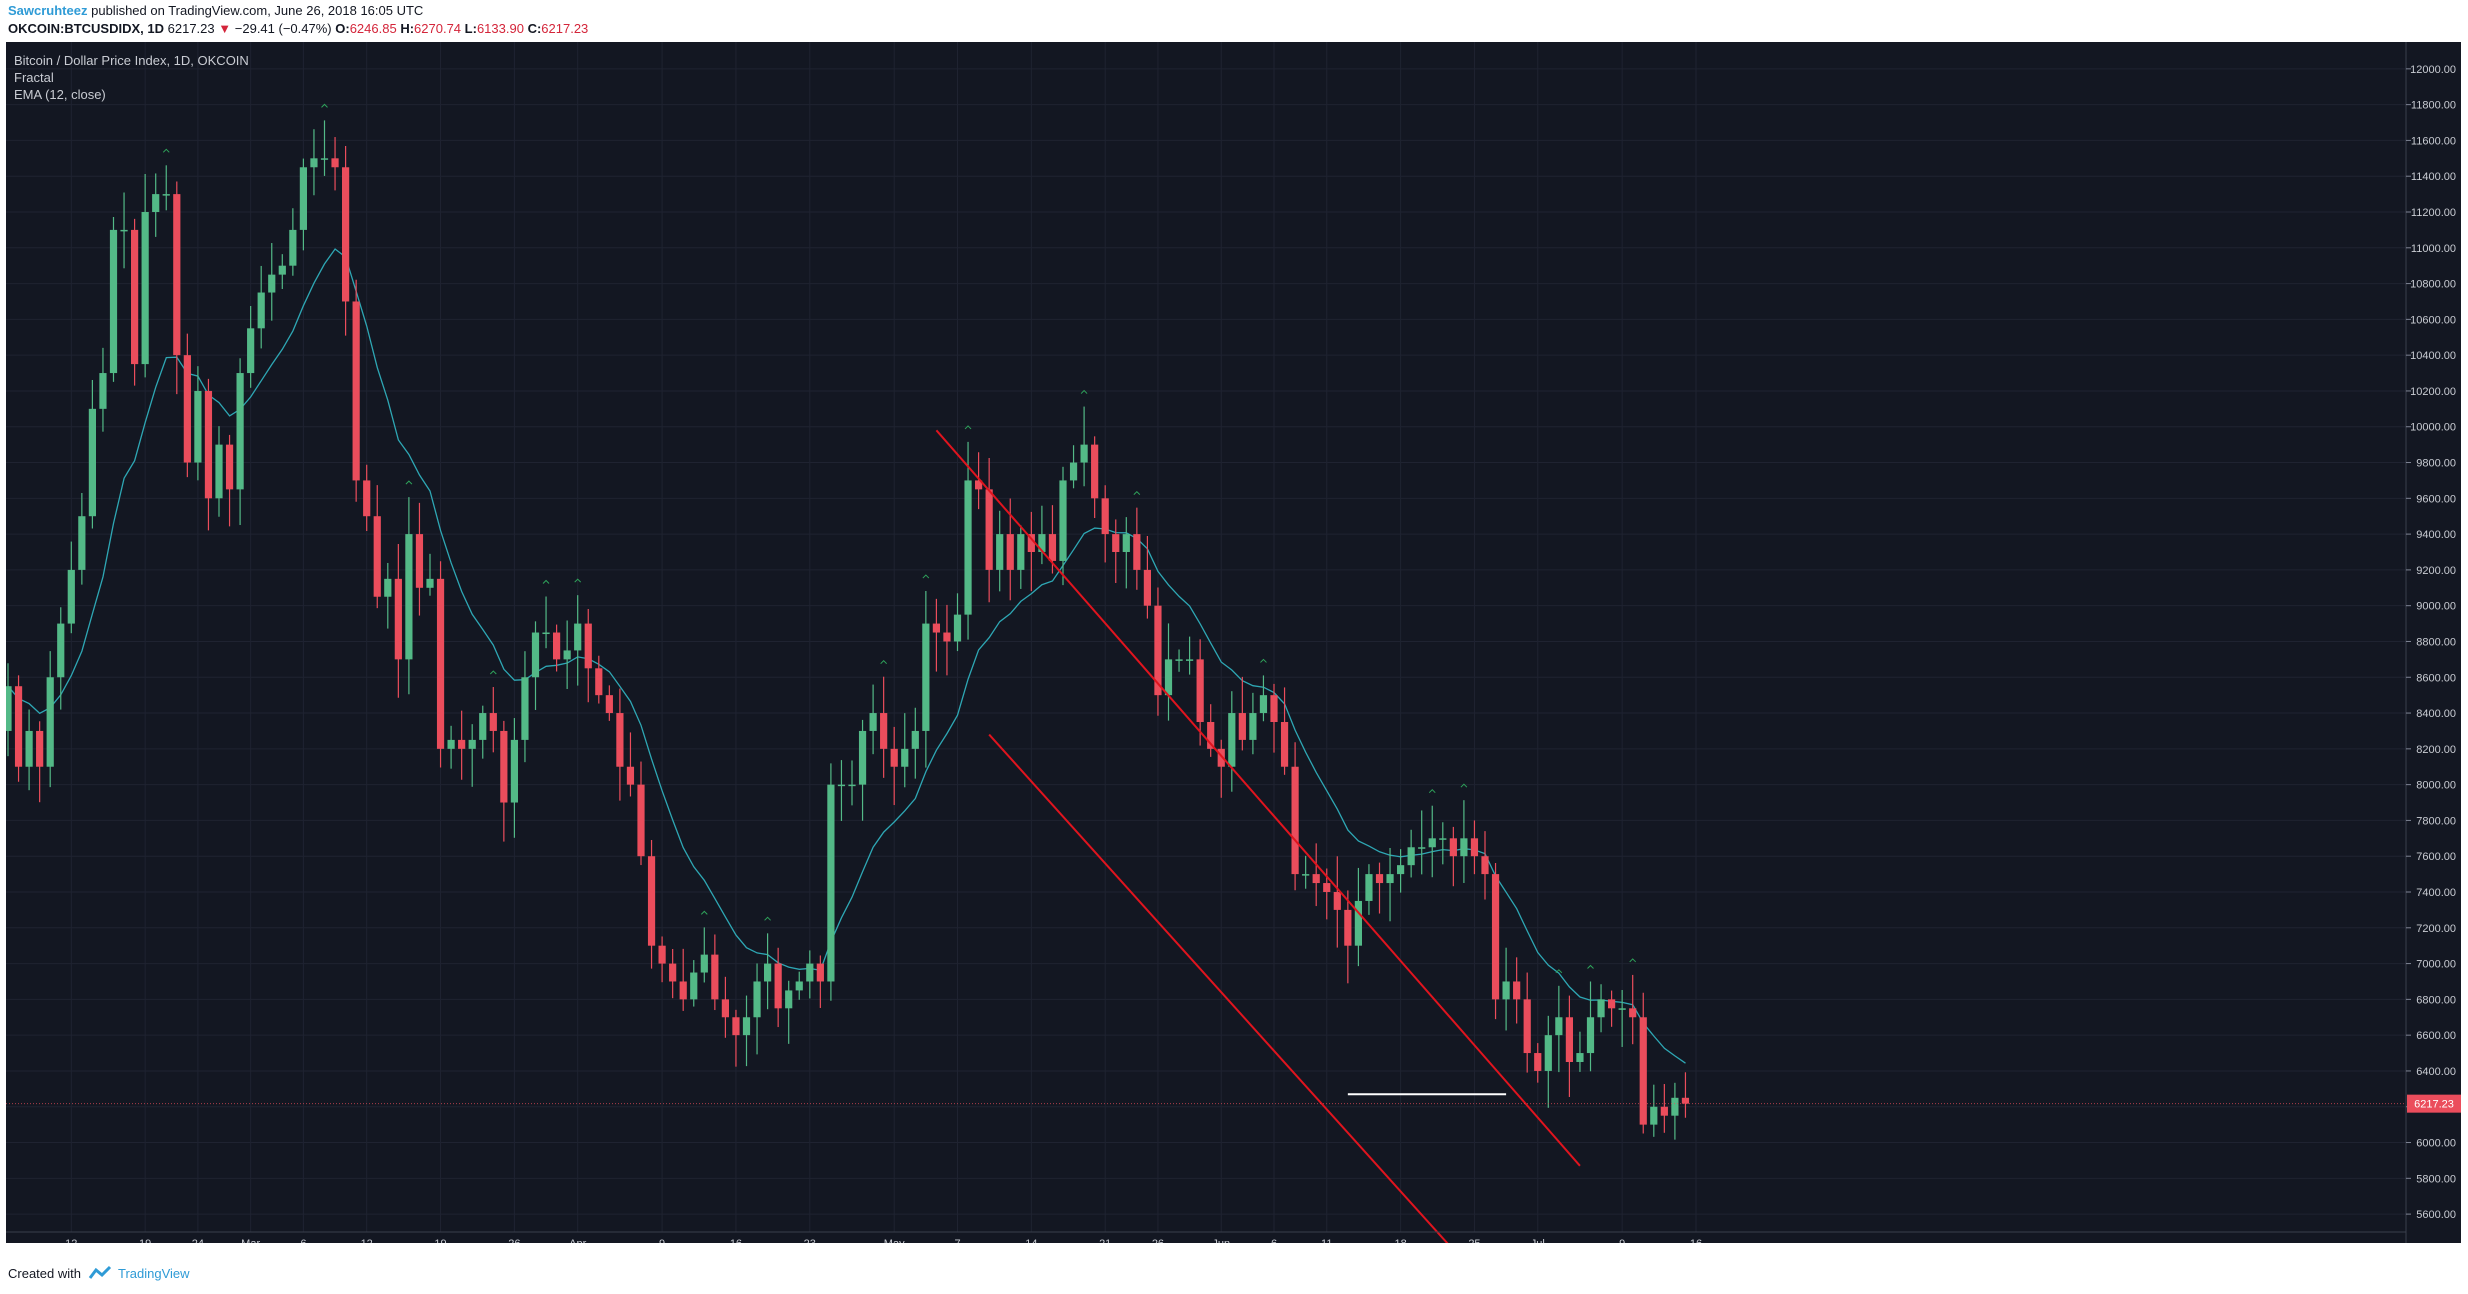  What do you see at coordinates (2434, 1103) in the screenshot?
I see `last-price-tag: 6217.23` at bounding box center [2434, 1103].